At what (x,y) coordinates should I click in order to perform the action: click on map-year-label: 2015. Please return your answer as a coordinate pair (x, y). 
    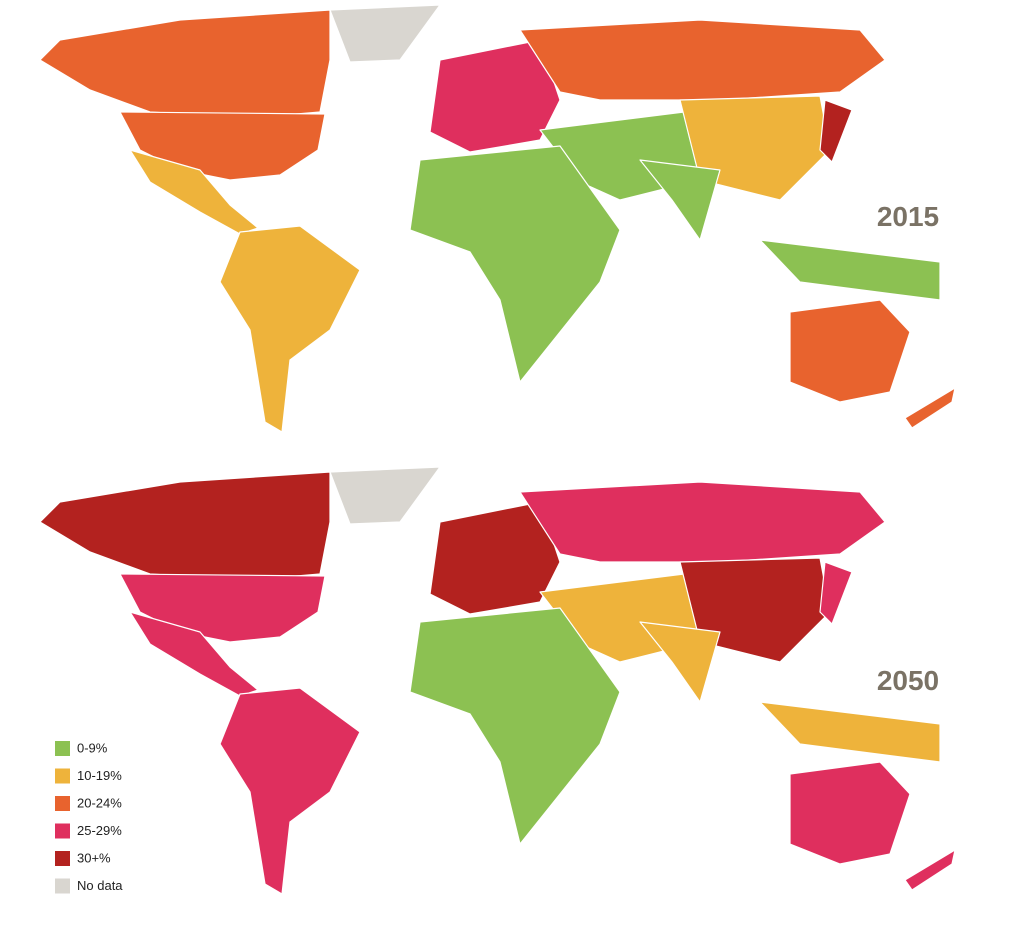
    Looking at the image, I should click on (908, 216).